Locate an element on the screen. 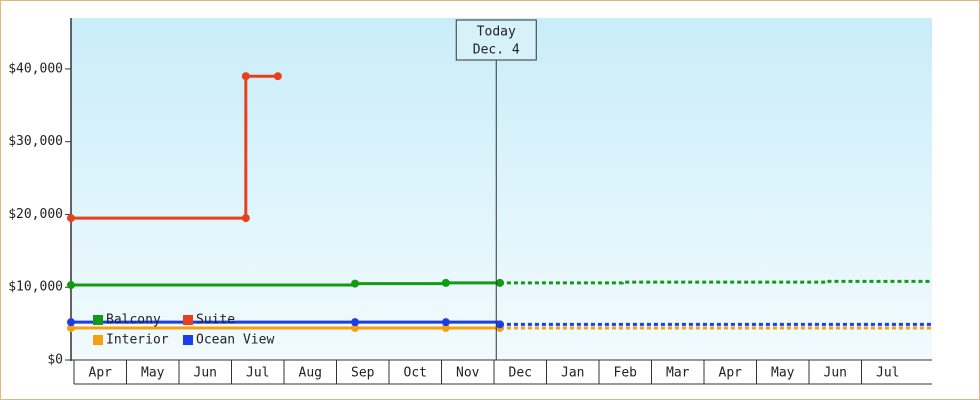 This screenshot has width=980, height=400. legend-label: Suite is located at coordinates (215, 320).